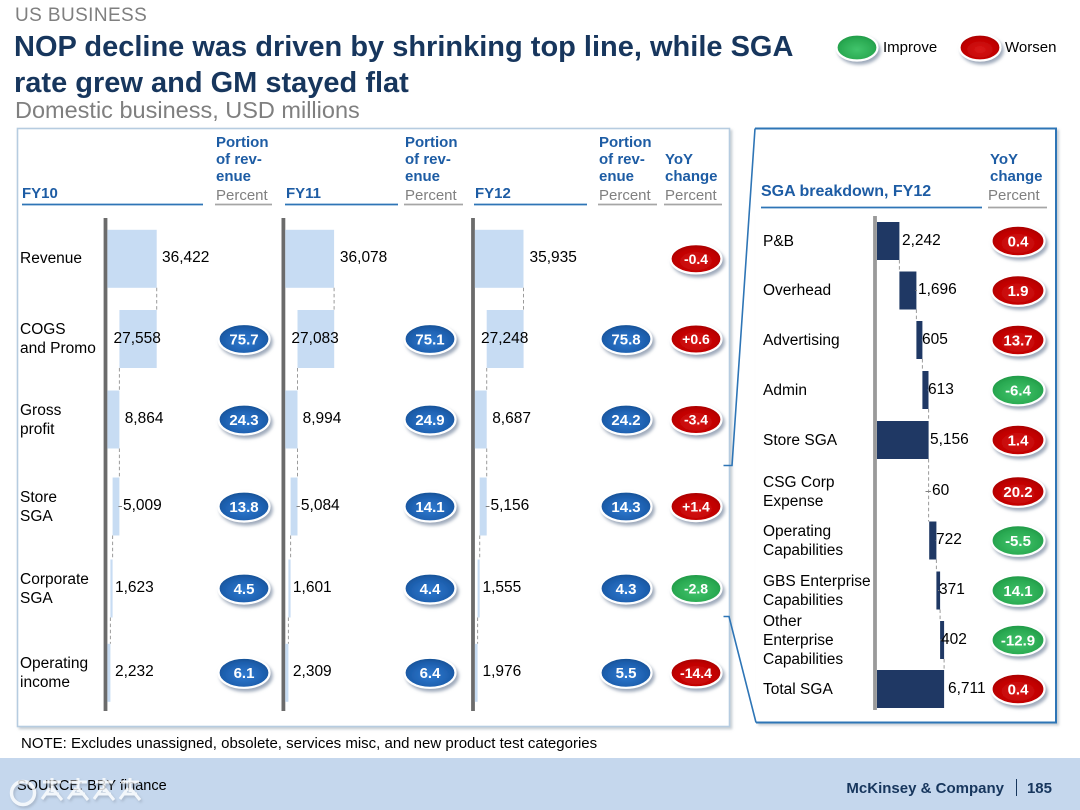 This screenshot has height=810, width=1080. What do you see at coordinates (625, 339) in the screenshot?
I see `svg-text: 75.8` at bounding box center [625, 339].